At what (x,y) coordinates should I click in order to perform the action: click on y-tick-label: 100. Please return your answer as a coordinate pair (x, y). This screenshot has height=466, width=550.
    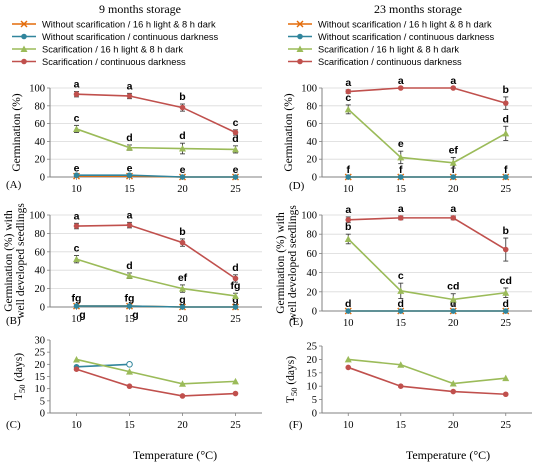
    Looking at the image, I should click on (309, 216).